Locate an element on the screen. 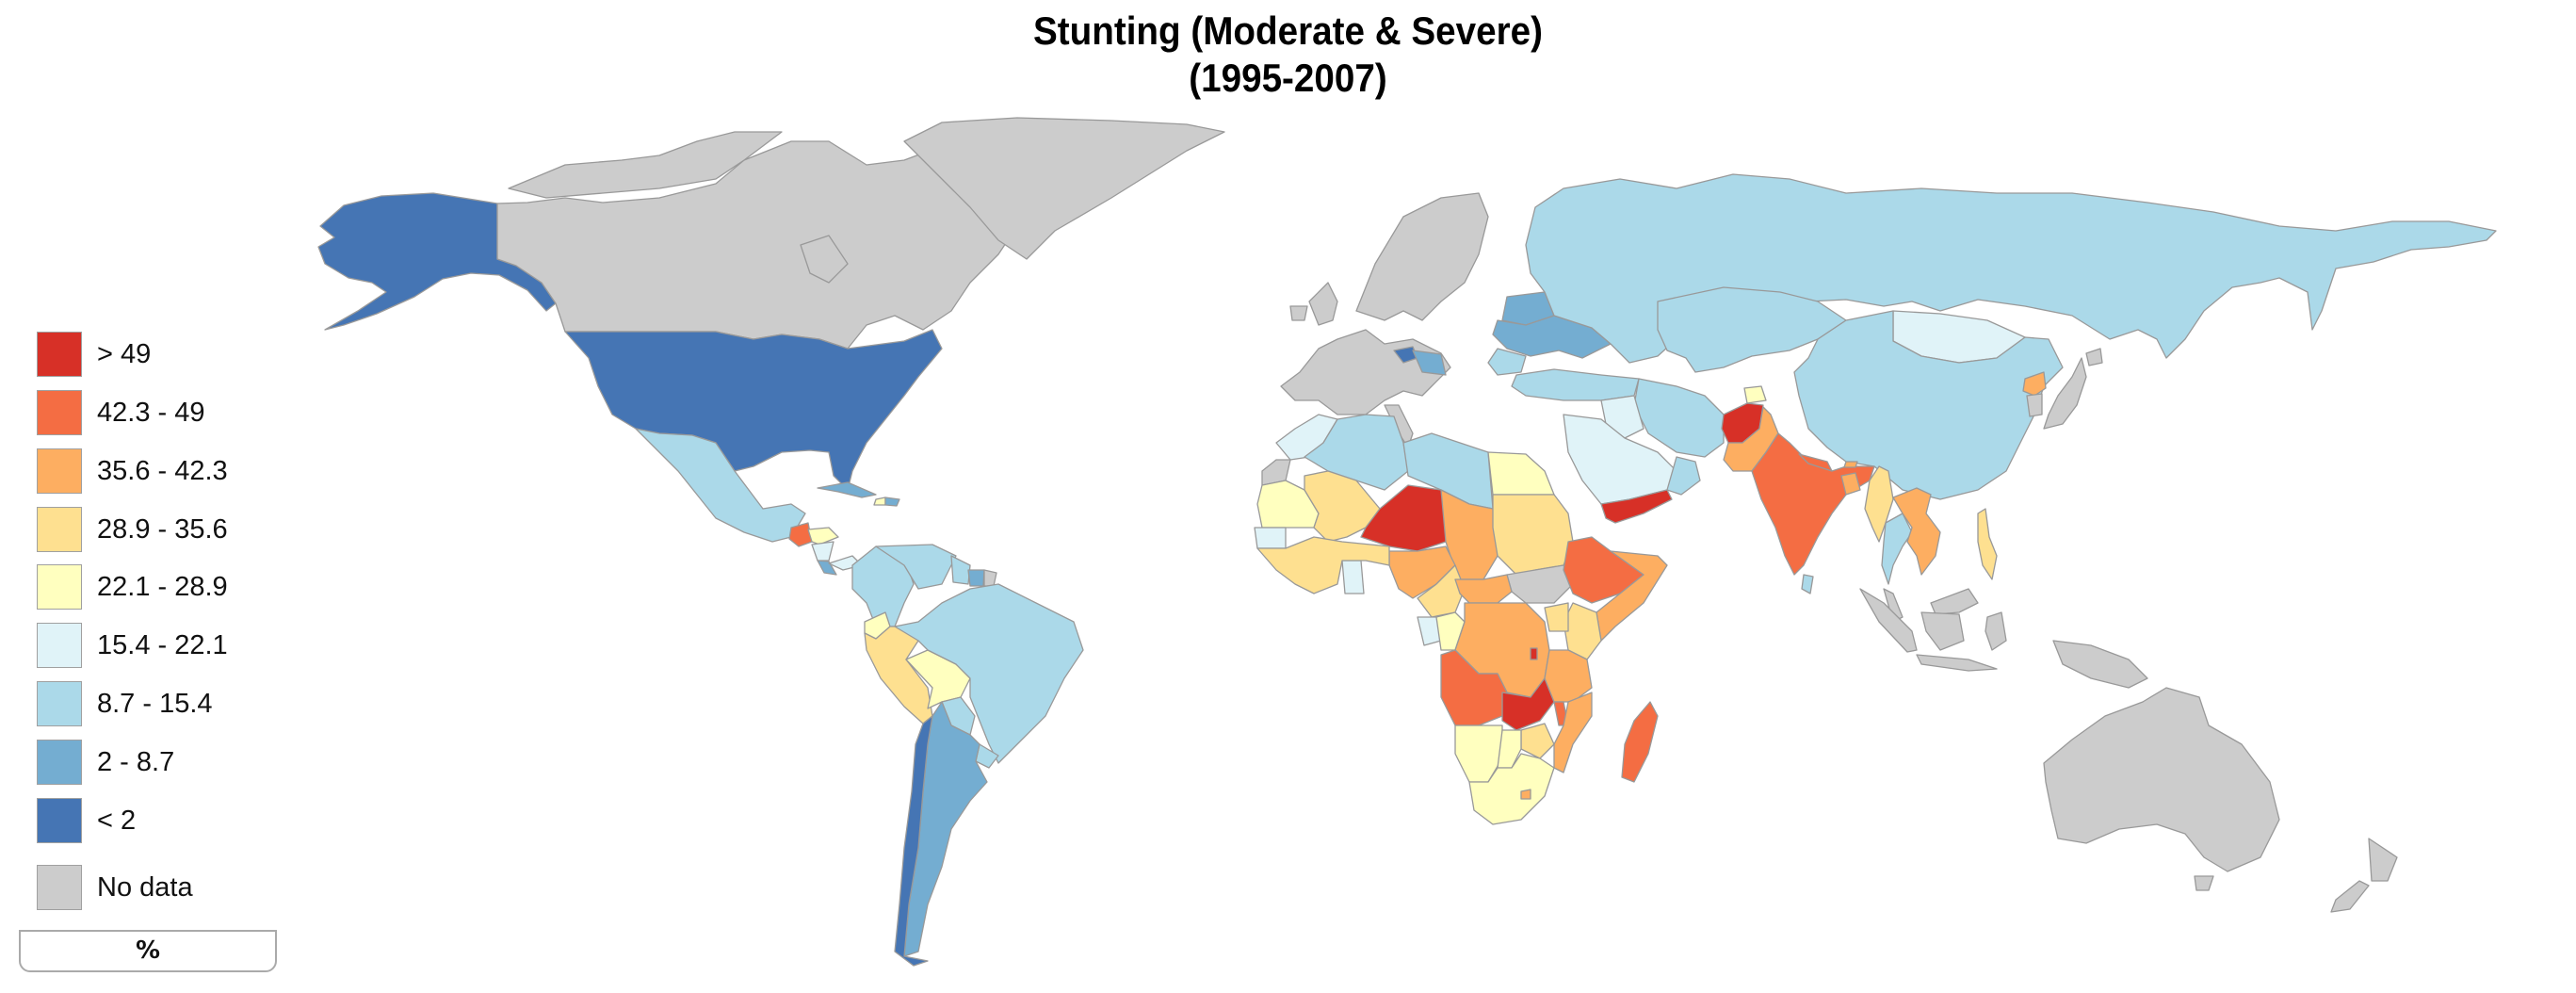  legend-label: 22.1 - 28.9 is located at coordinates (162, 587).